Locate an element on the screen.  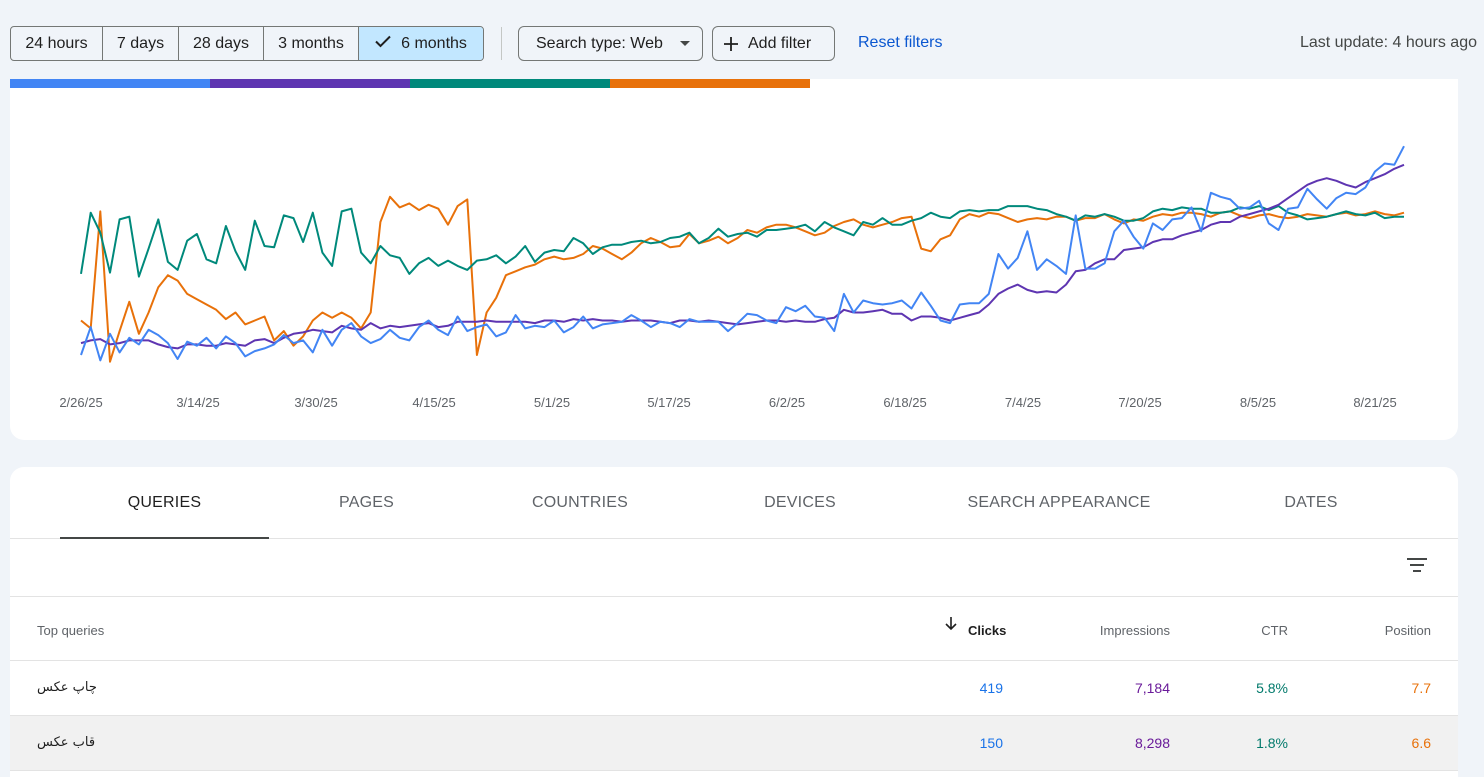
ctr-series-line is located at coordinates (742, 241).